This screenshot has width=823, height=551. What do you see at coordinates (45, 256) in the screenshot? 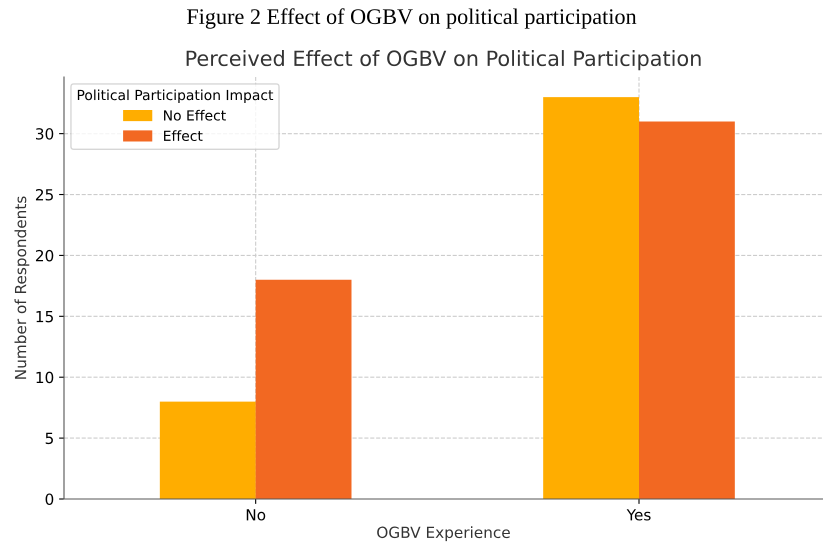
I see `y-tick-label: 20` at bounding box center [45, 256].